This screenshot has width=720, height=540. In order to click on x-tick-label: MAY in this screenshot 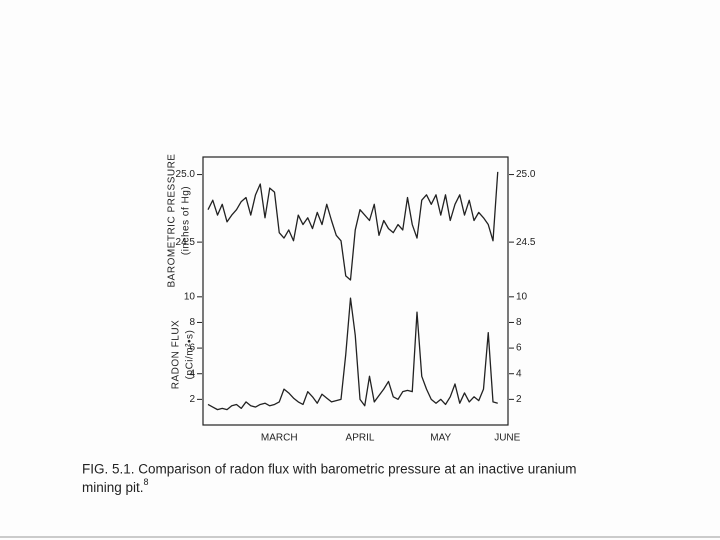, I will do `click(440, 438)`.